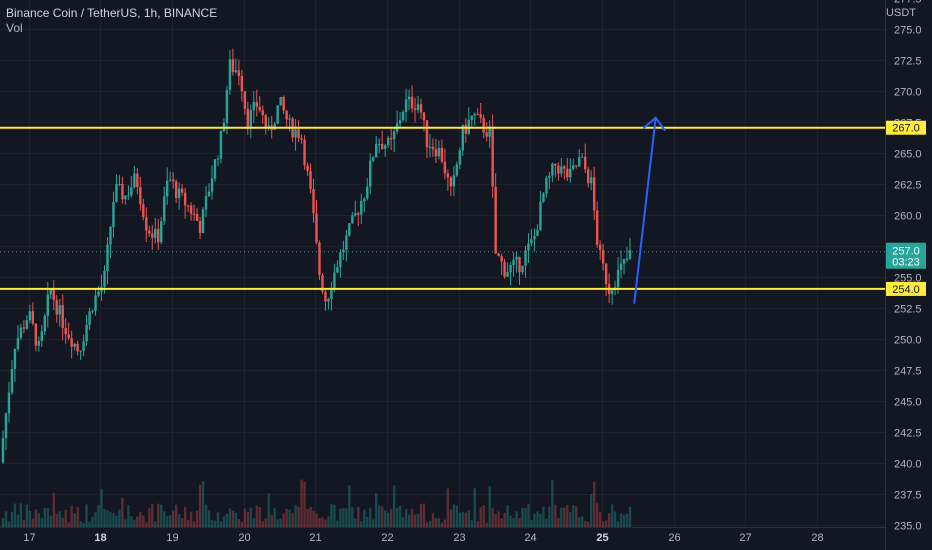  What do you see at coordinates (906, 252) in the screenshot?
I see `last-price-value: 257.0` at bounding box center [906, 252].